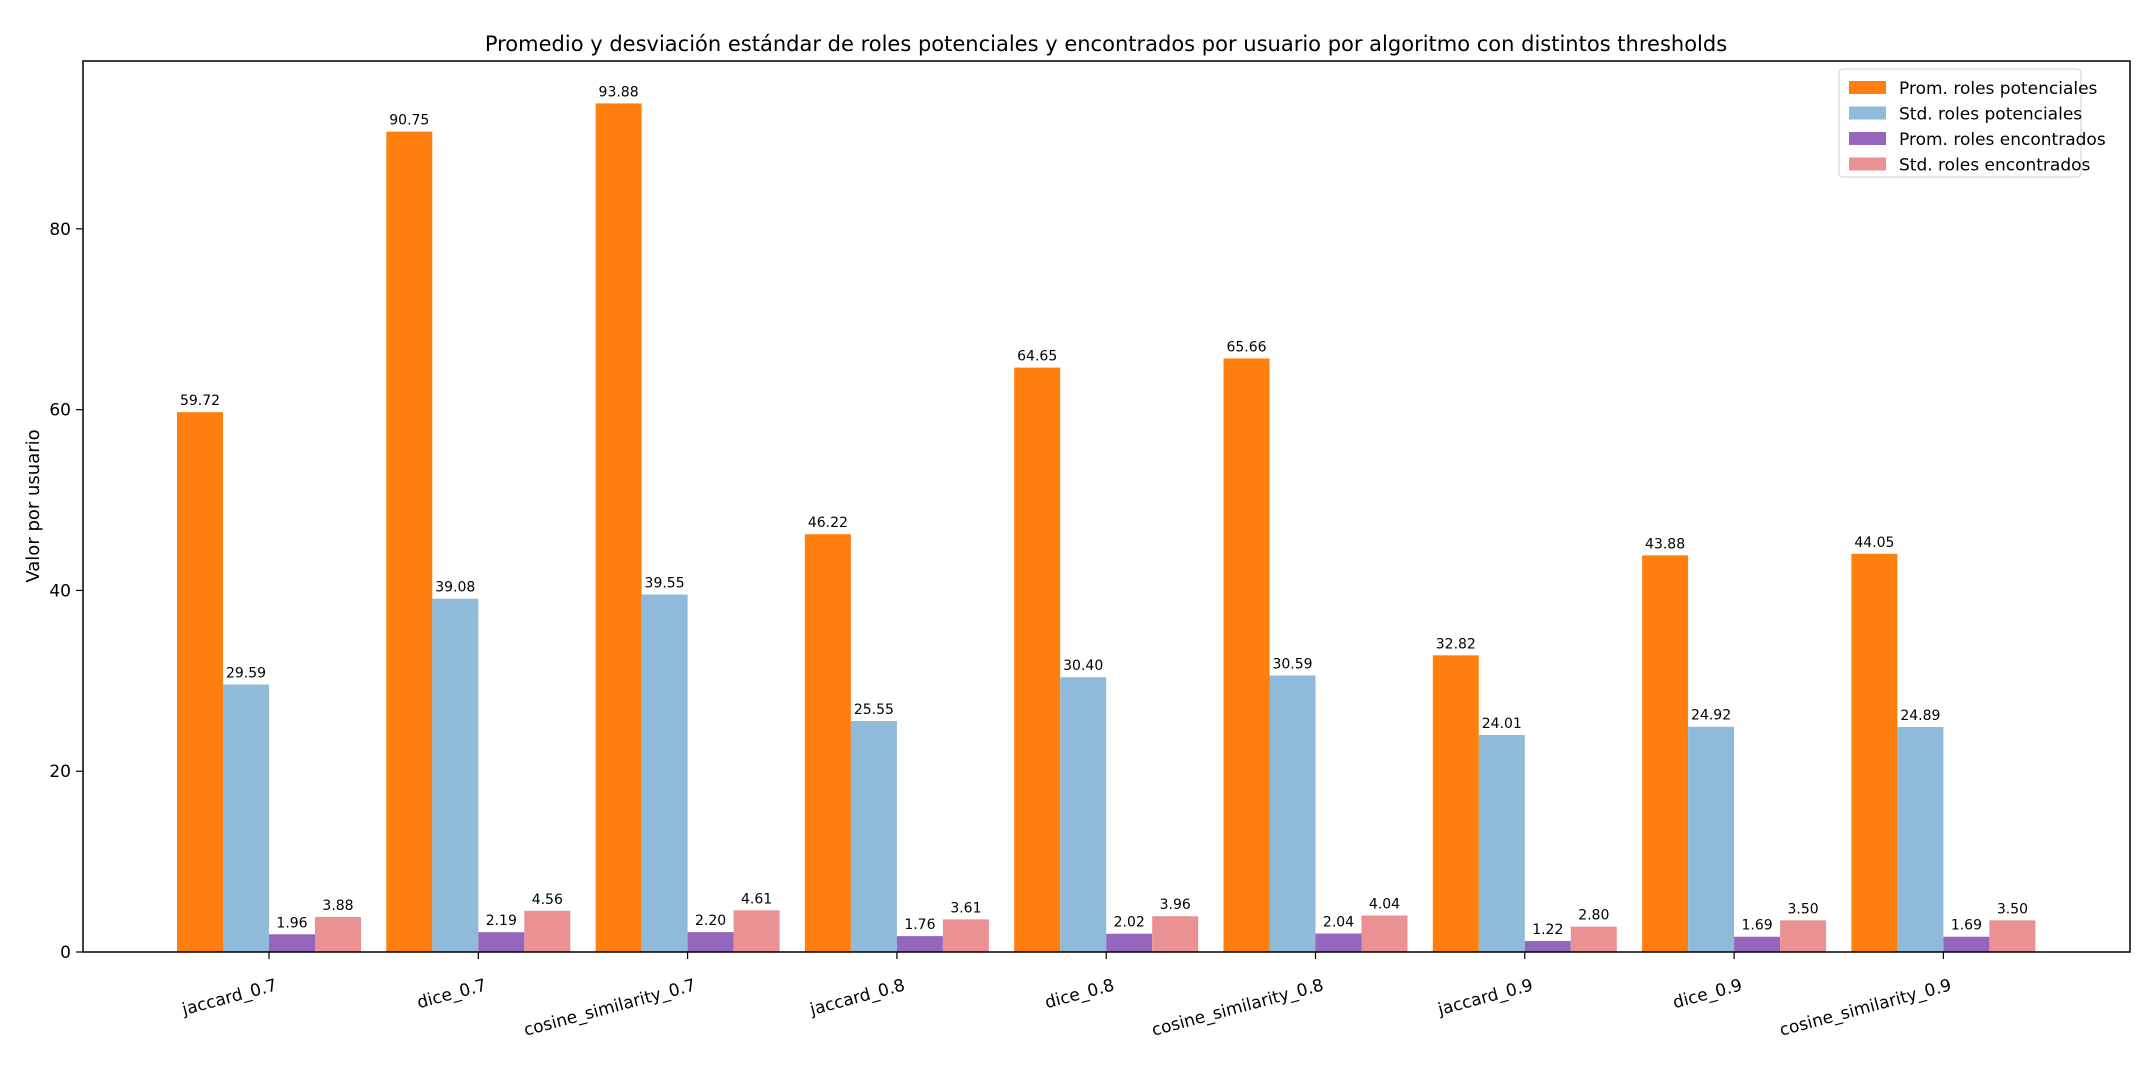  What do you see at coordinates (1485, 998) in the screenshot?
I see `x-tick-label: jaccard_0.9` at bounding box center [1485, 998].